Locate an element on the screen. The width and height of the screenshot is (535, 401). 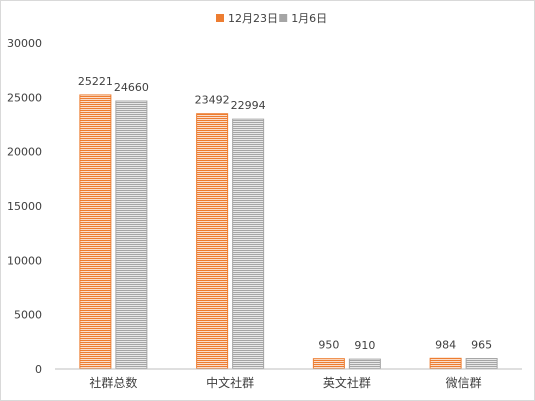
y-tick-label: 20000 is located at coordinates (24, 152).